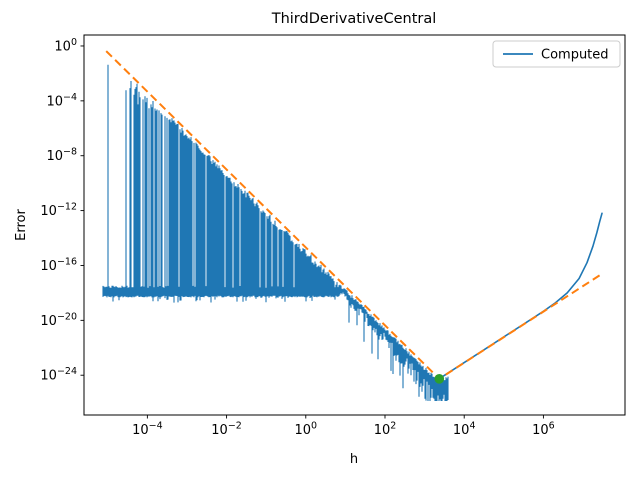 The height and width of the screenshot is (480, 640). Describe the element at coordinates (354, 19) in the screenshot. I see `chart-title: ThirdDerivativeCentral` at that location.